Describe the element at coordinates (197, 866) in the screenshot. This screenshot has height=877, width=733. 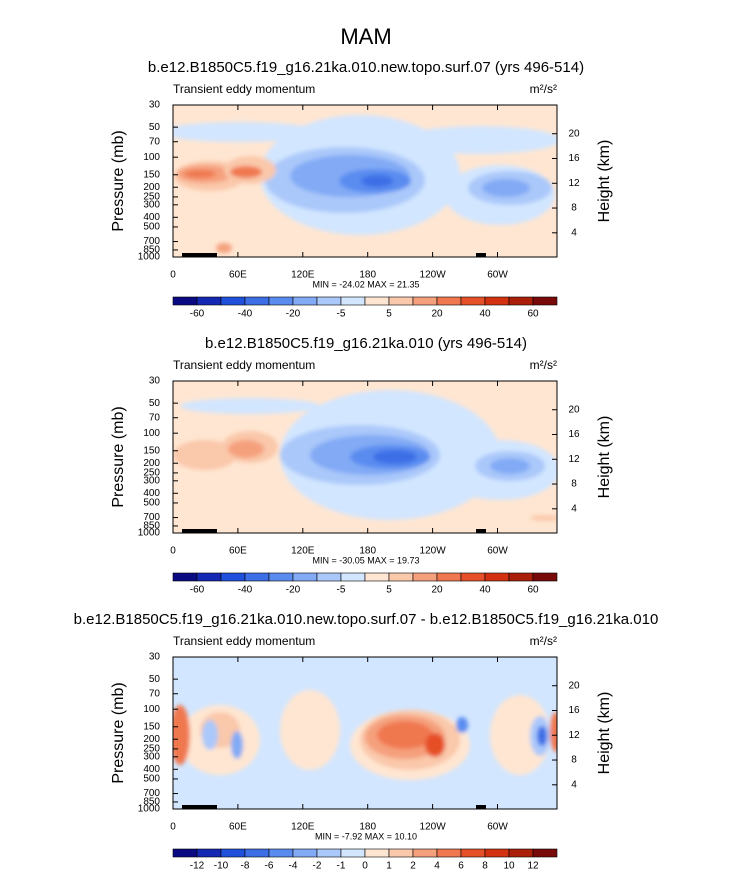
I see `colorbar-label: -12` at that location.